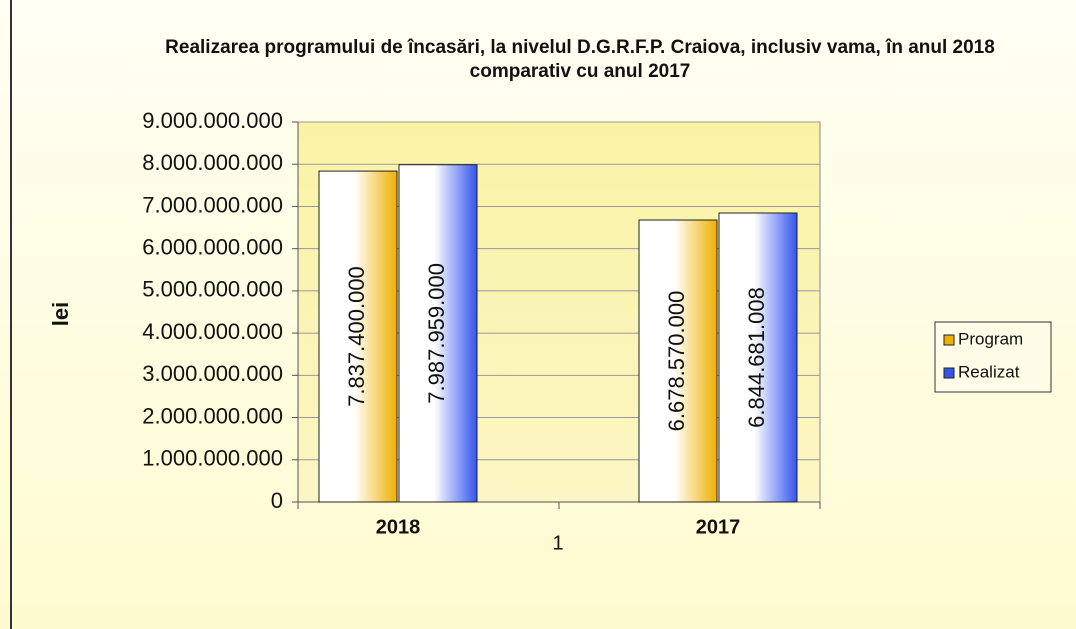 The image size is (1076, 629). I want to click on y-tick-label: 8.000.000.000, so click(212, 162).